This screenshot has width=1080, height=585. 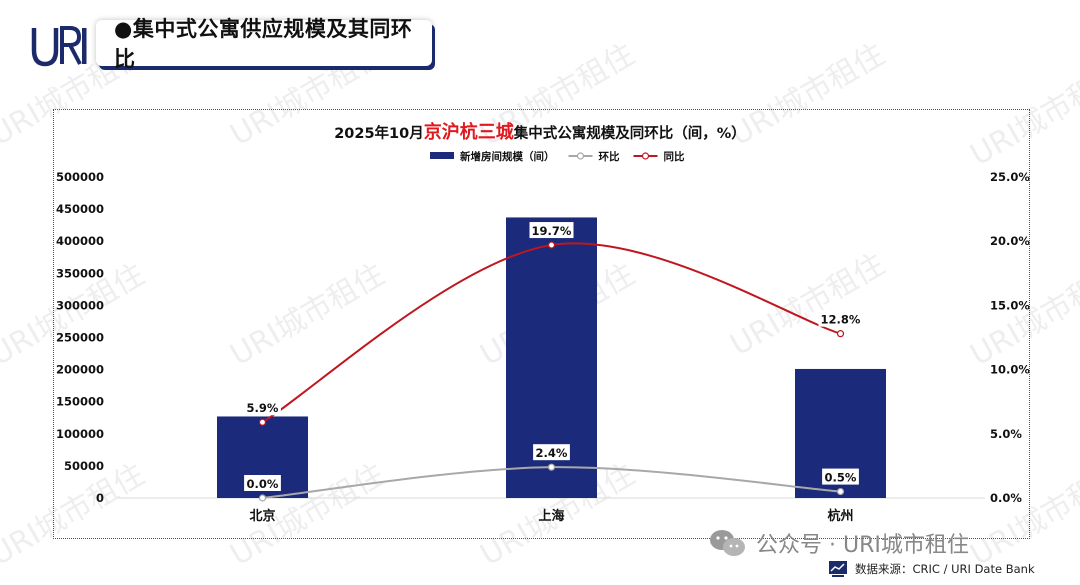 I want to click on data-label: 12.8%, so click(x=841, y=320).